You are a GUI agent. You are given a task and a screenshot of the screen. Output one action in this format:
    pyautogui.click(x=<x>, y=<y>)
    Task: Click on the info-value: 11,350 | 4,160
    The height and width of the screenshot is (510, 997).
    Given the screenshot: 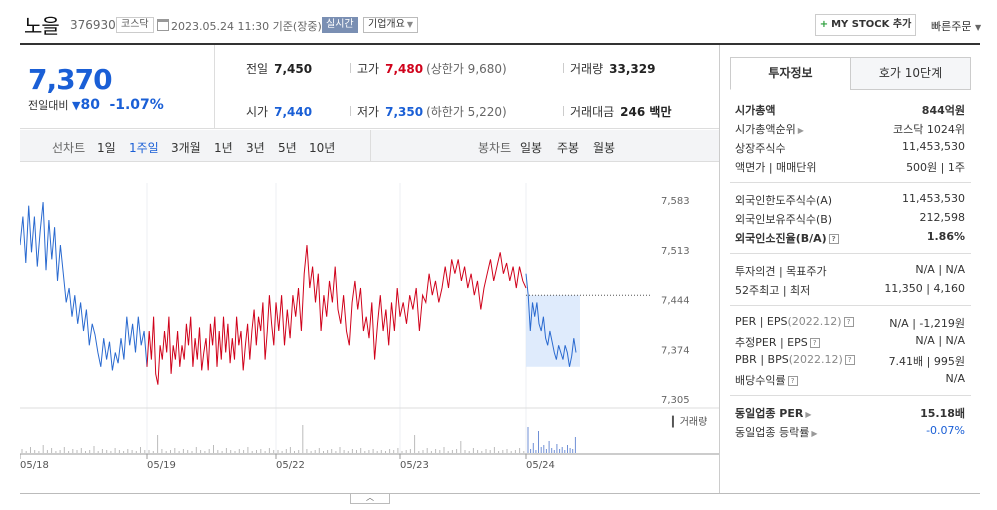 What is the action you would take?
    pyautogui.click(x=924, y=288)
    